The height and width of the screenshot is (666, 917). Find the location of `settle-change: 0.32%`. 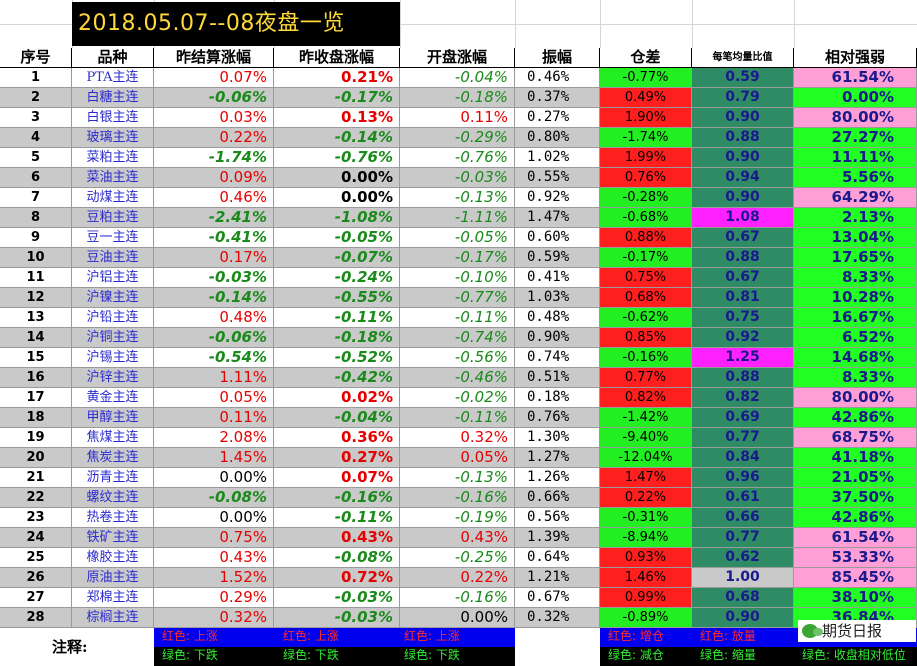

settle-change: 0.32% is located at coordinates (214, 618).